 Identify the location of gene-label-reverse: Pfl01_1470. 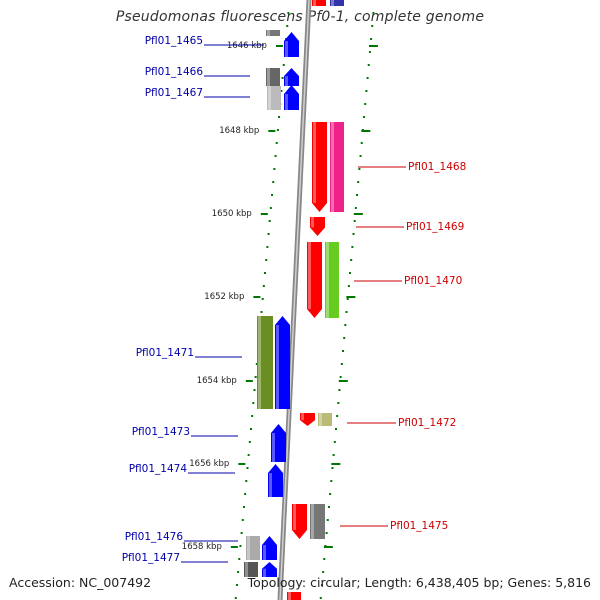
(433, 281).